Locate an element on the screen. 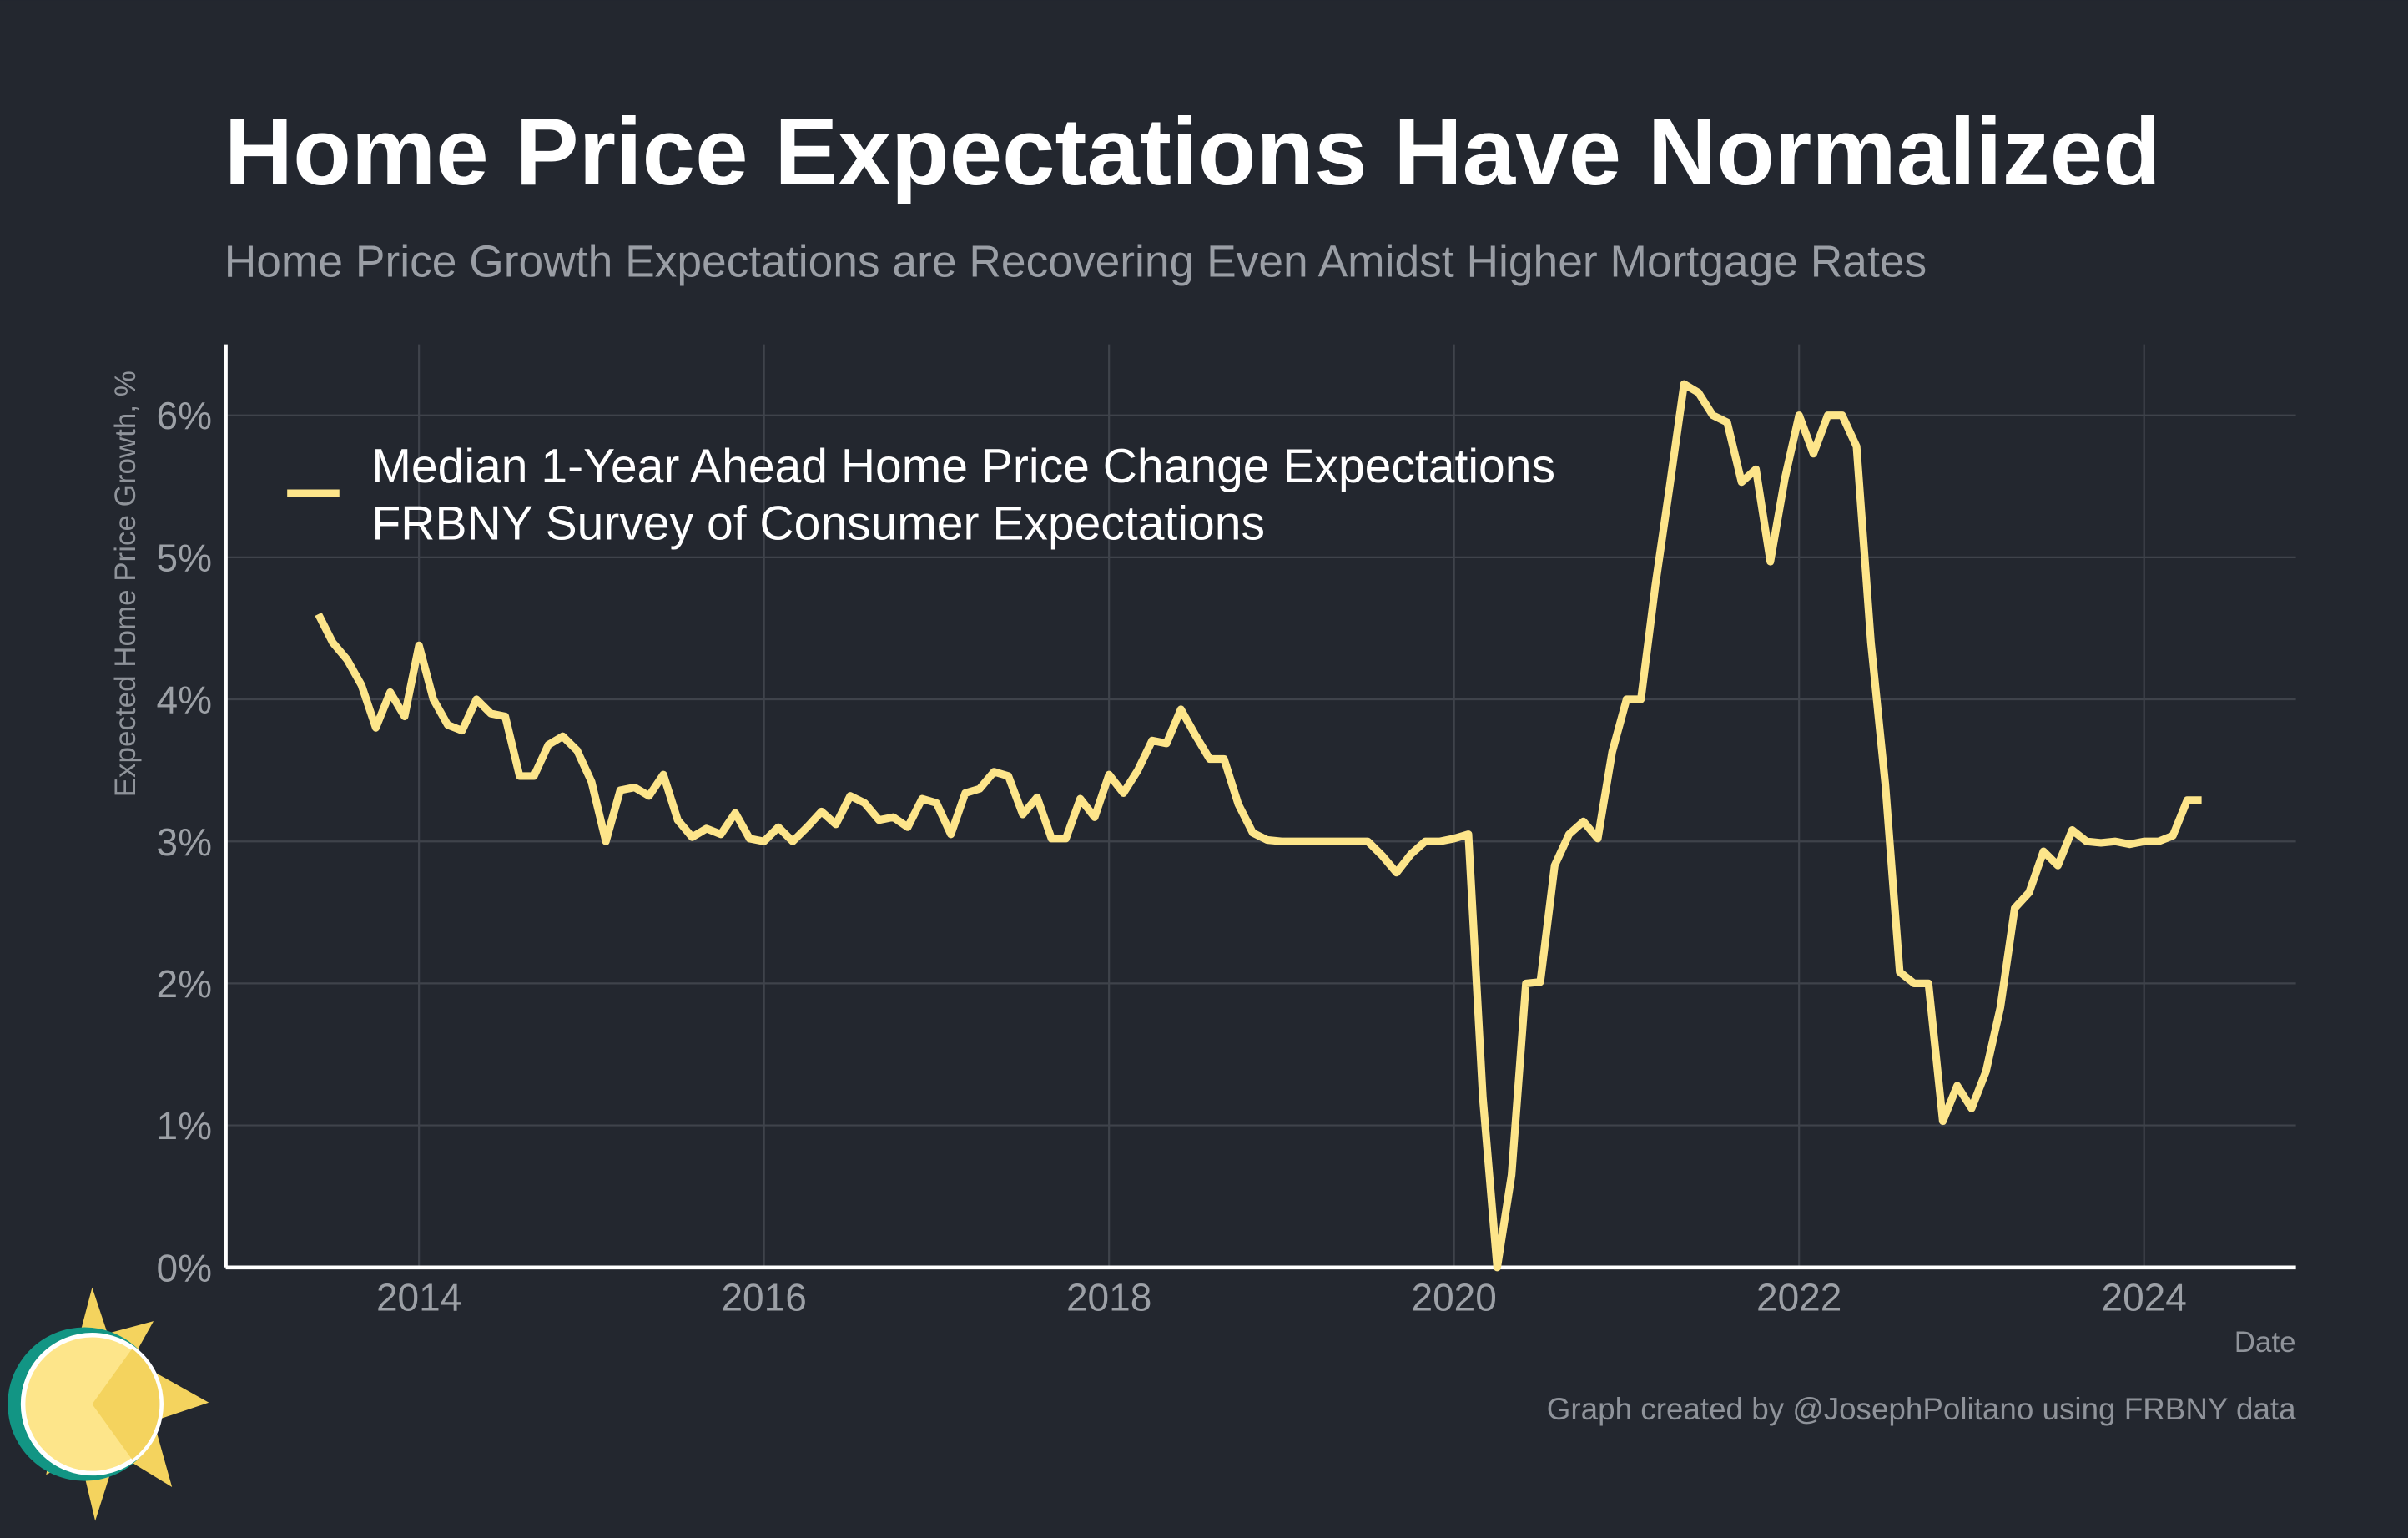 The image size is (2408, 1538). y-tick-label: 5% is located at coordinates (184, 557).